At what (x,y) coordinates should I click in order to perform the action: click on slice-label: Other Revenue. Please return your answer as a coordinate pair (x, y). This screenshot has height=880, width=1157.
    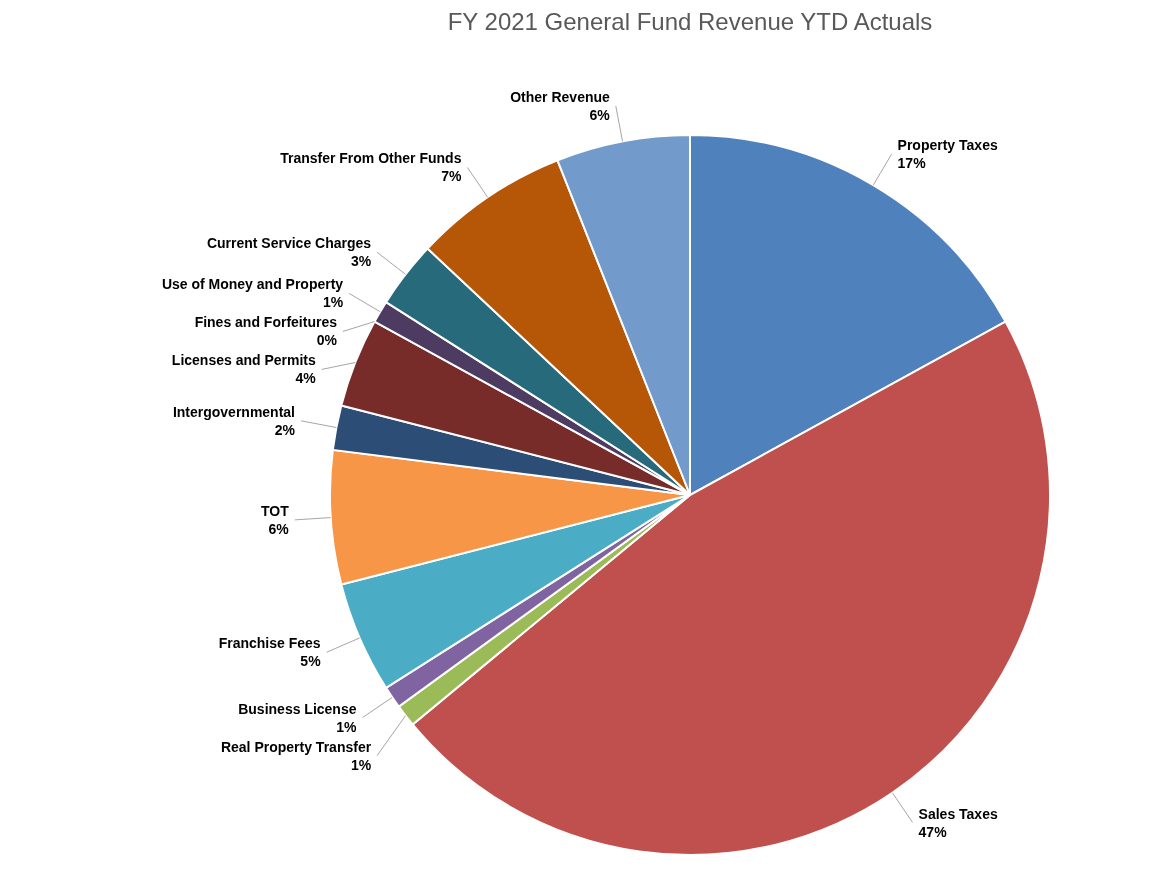
    Looking at the image, I should click on (560, 97).